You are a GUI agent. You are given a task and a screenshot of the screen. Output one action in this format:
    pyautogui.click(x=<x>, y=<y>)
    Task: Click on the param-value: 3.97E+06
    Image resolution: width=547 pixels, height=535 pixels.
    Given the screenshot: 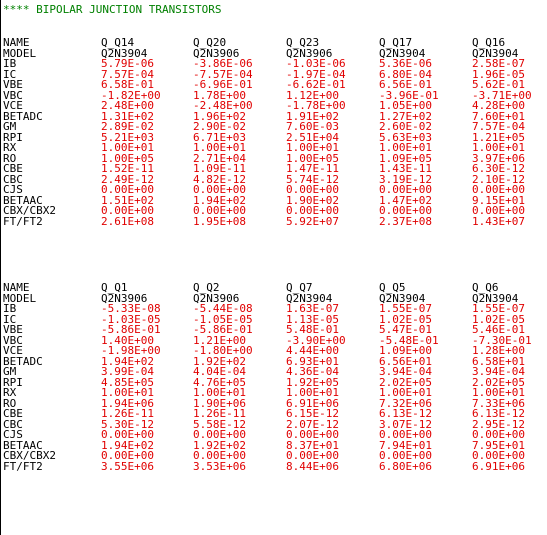 What is the action you would take?
    pyautogui.click(x=498, y=158)
    